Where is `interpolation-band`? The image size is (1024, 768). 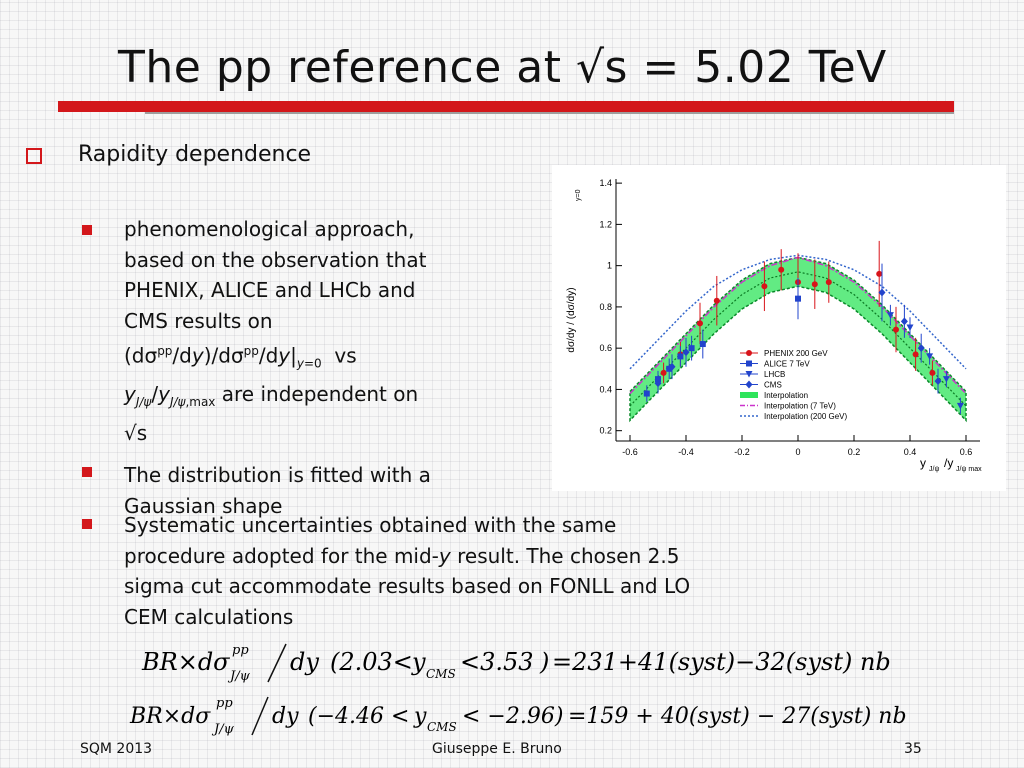
interpolation-band is located at coordinates (798, 339).